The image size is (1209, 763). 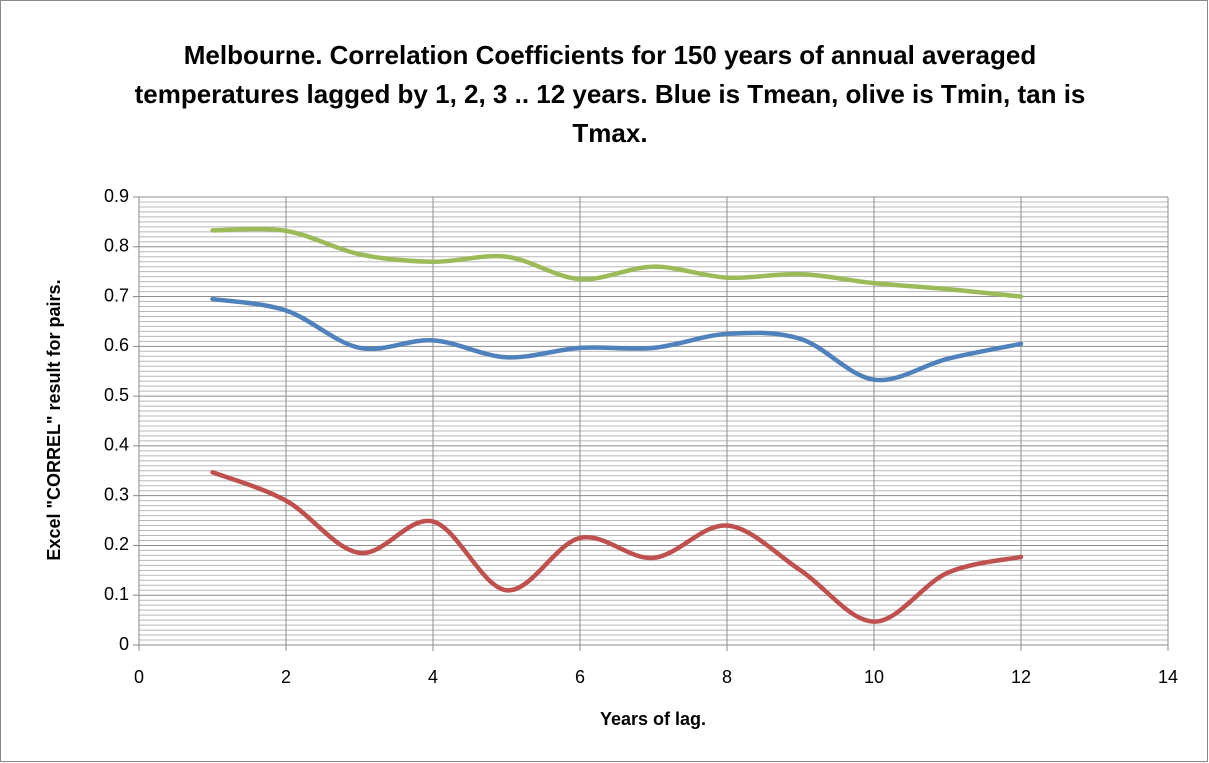 I want to click on x-tick-label: 12, so click(x=1021, y=677).